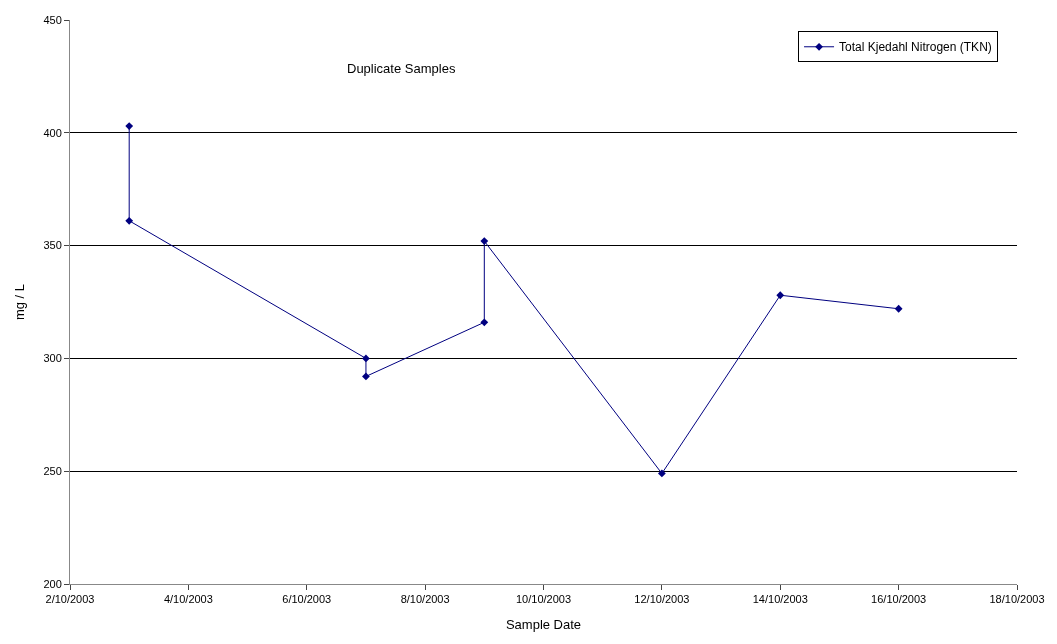 Image resolution: width=1057 pixels, height=644 pixels. I want to click on y-tick-label: 400, so click(52, 132).